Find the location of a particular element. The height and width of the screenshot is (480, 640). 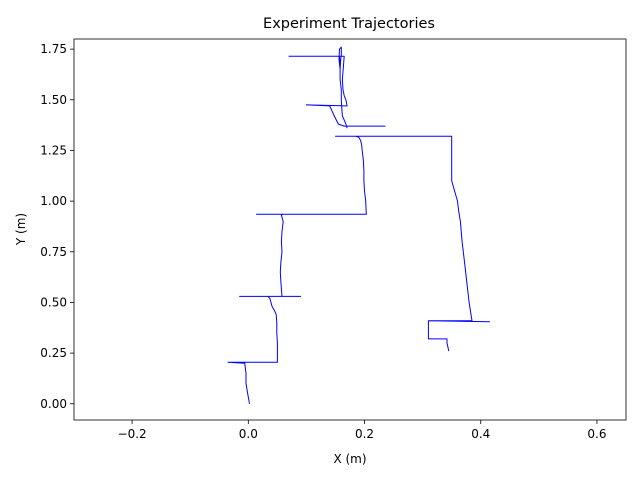

chart-title: Experiment Trajectories is located at coordinates (349, 24).